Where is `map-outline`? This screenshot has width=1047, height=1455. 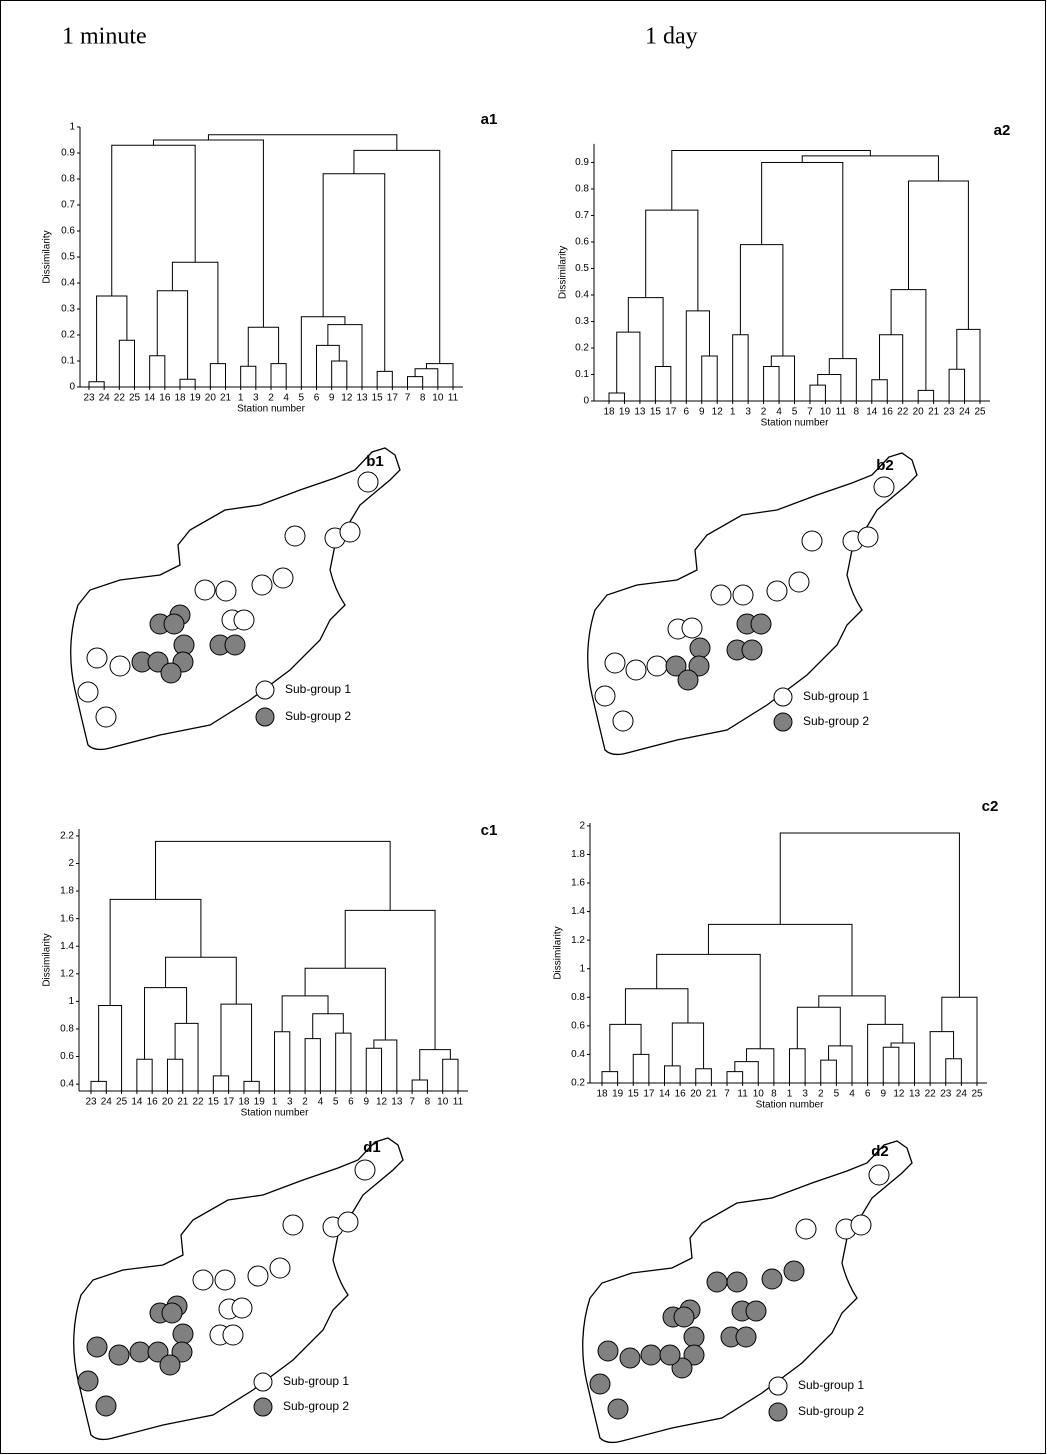
map-outline is located at coordinates (747, 1292).